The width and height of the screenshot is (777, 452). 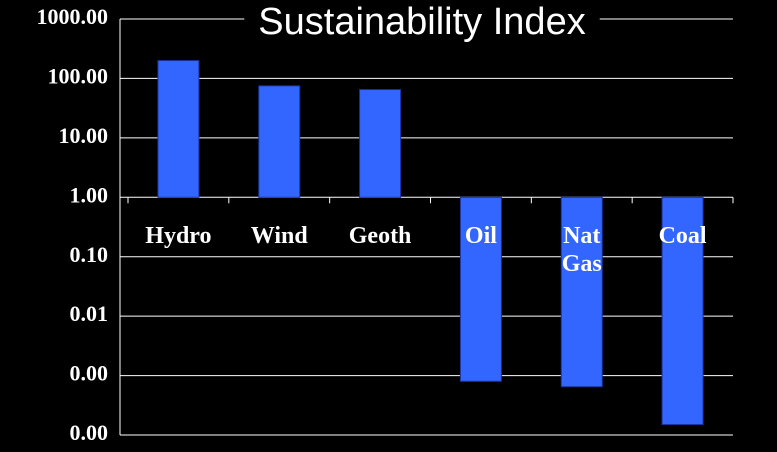 I want to click on chart-title: Sustainability Index, so click(x=421, y=22).